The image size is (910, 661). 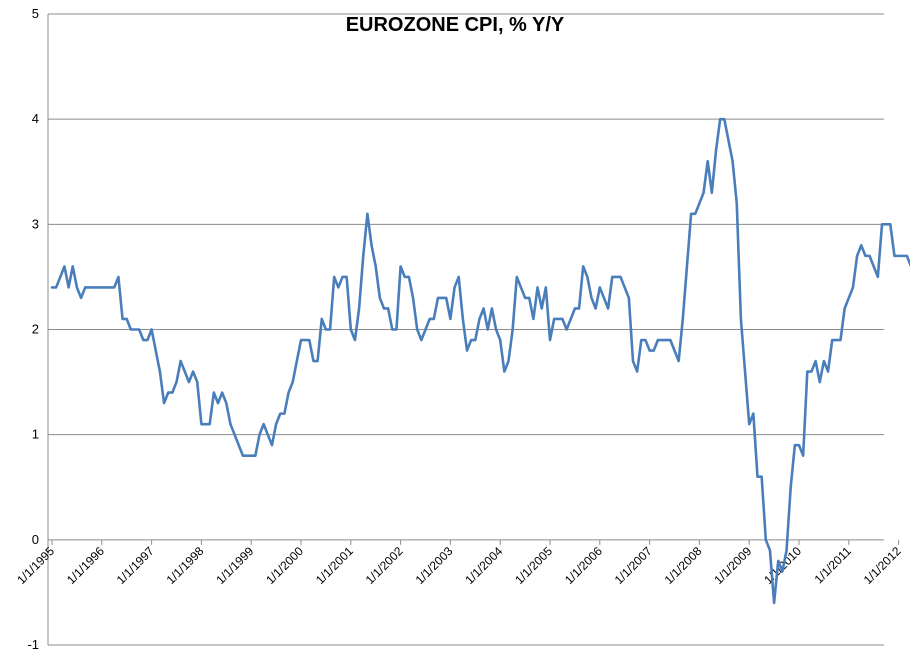 What do you see at coordinates (35, 13) in the screenshot?
I see `y-tick-label: 5` at bounding box center [35, 13].